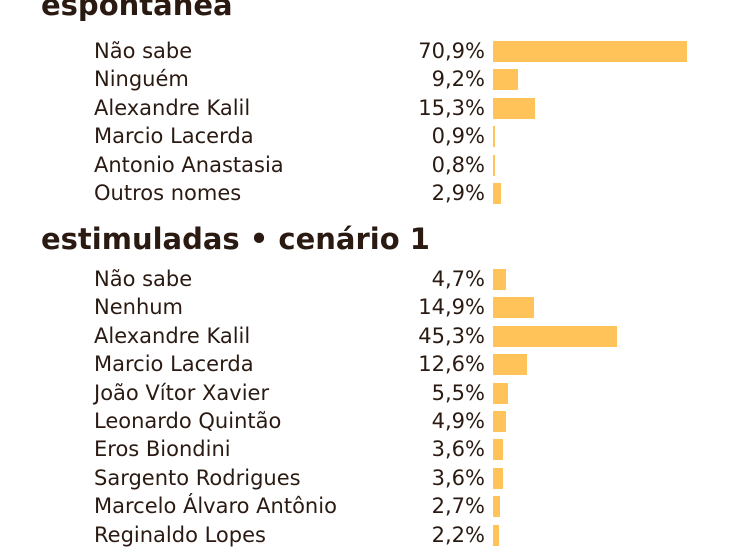 The height and width of the screenshot is (549, 751). I want to click on bar-row: Alexandre Kalil 15,3%, so click(375, 108).